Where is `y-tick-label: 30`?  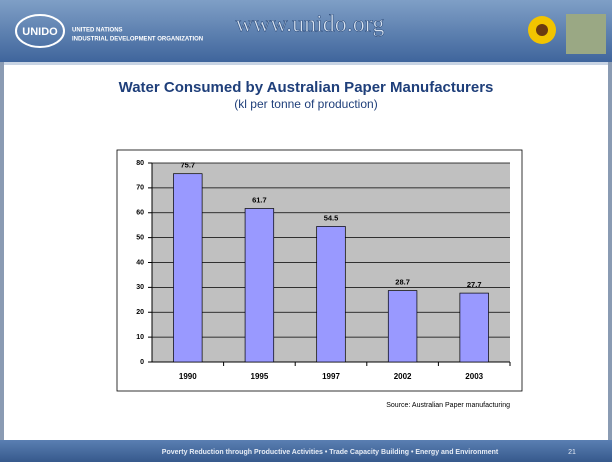
y-tick-label: 30 is located at coordinates (140, 287).